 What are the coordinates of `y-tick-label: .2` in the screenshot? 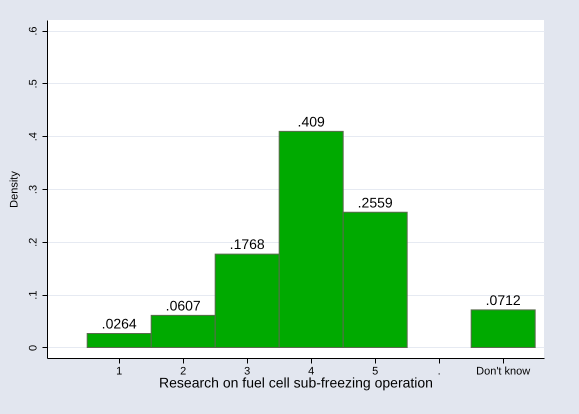 It's located at (34, 242).